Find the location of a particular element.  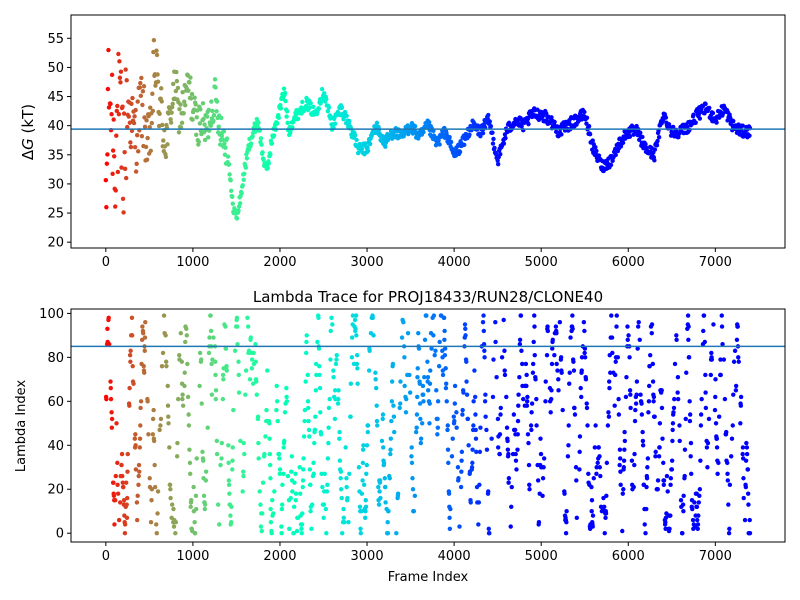

x-tick-label: 5000 is located at coordinates (541, 556).